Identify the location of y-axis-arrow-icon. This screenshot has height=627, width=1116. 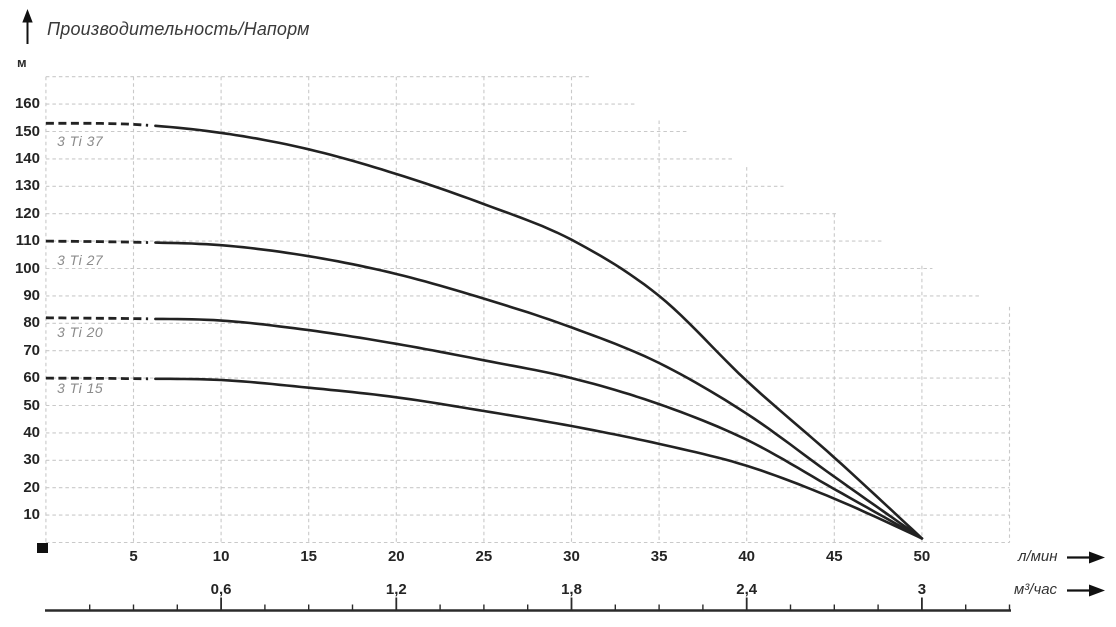
(27, 16).